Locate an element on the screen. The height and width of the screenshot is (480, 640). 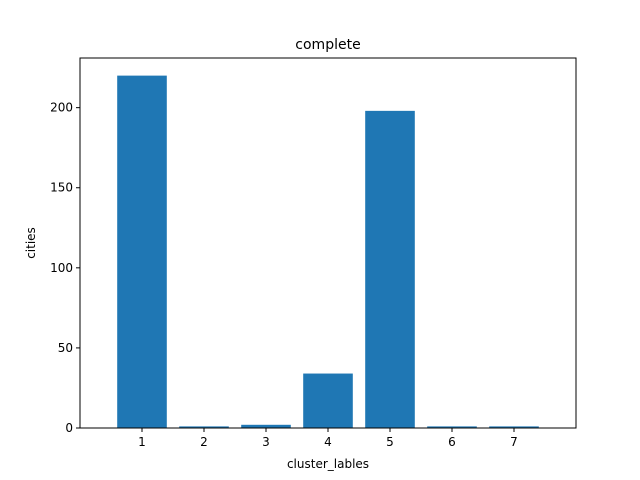
y-tick-label: 0 is located at coordinates (69, 428).